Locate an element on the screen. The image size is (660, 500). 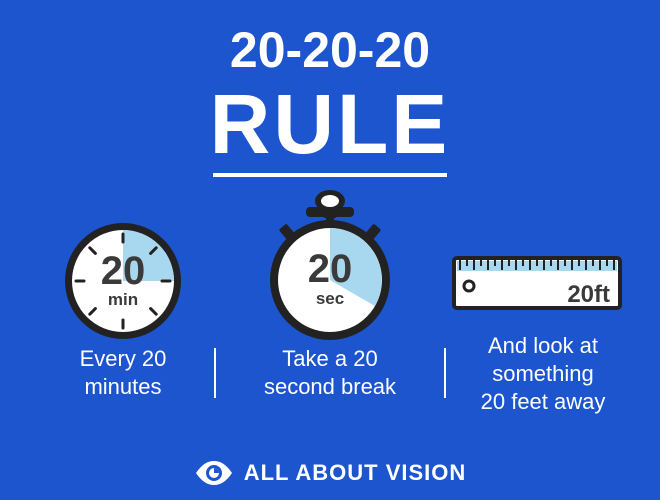
brand-name: ALL ABOUT VISION is located at coordinates (355, 472).